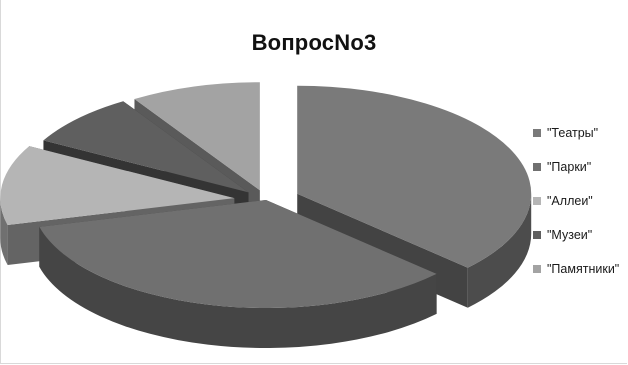 This screenshot has width=628, height=365. I want to click on legend-item: "Аллеи", so click(576, 201).